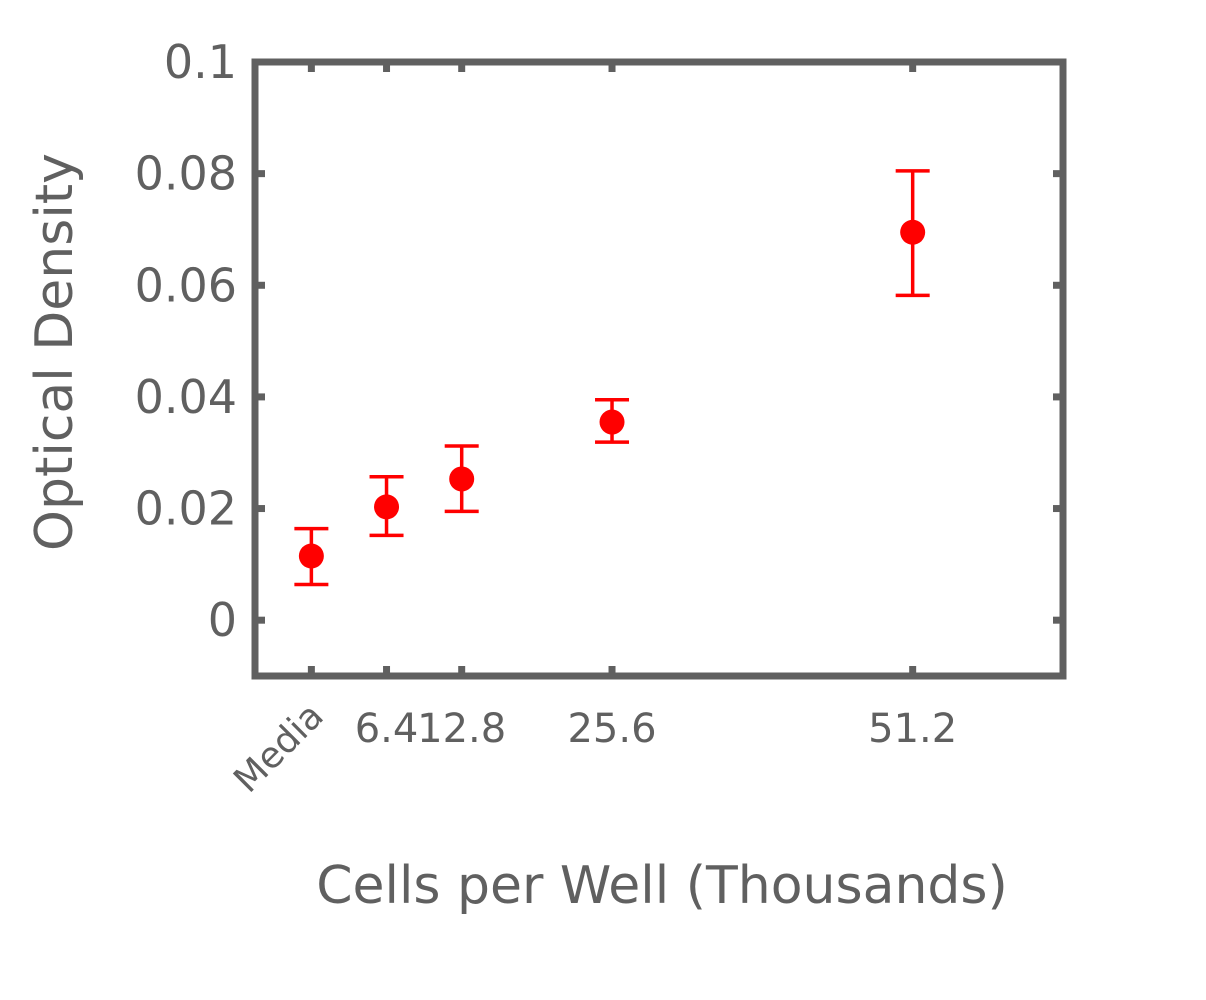 The height and width of the screenshot is (1000, 1206). What do you see at coordinates (55, 352) in the screenshot?
I see `y-axis-label: Optical Density` at bounding box center [55, 352].